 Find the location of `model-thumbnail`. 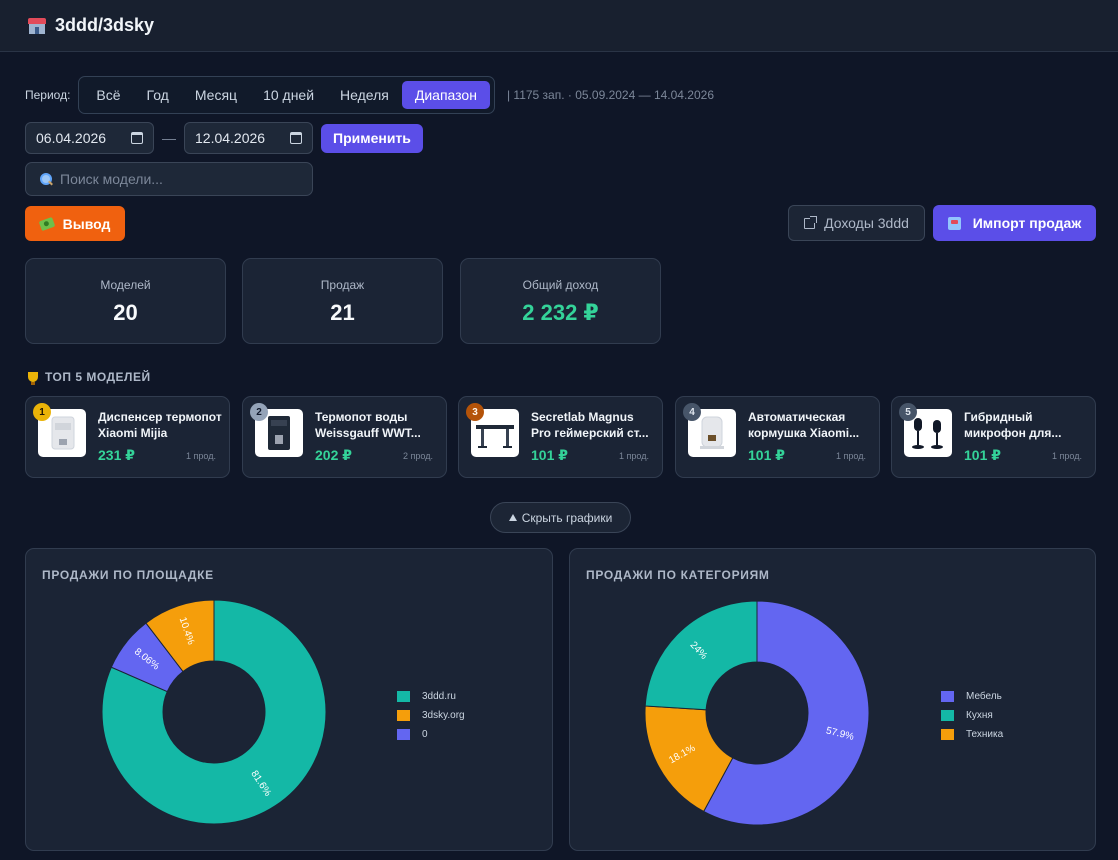

model-thumbnail is located at coordinates (62, 433).